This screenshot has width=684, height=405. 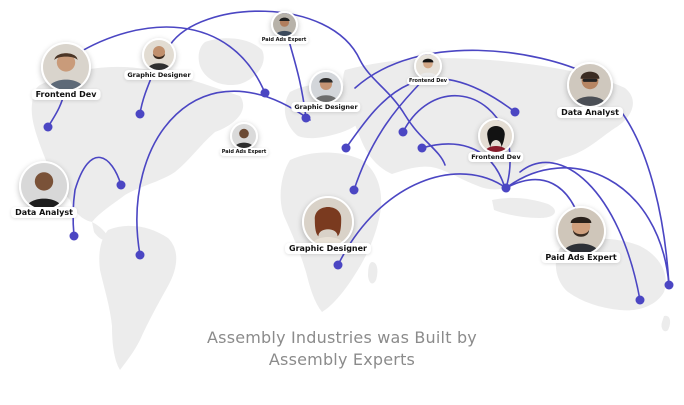 What do you see at coordinates (373, 273) in the screenshot?
I see `madagascar-landmass` at bounding box center [373, 273].